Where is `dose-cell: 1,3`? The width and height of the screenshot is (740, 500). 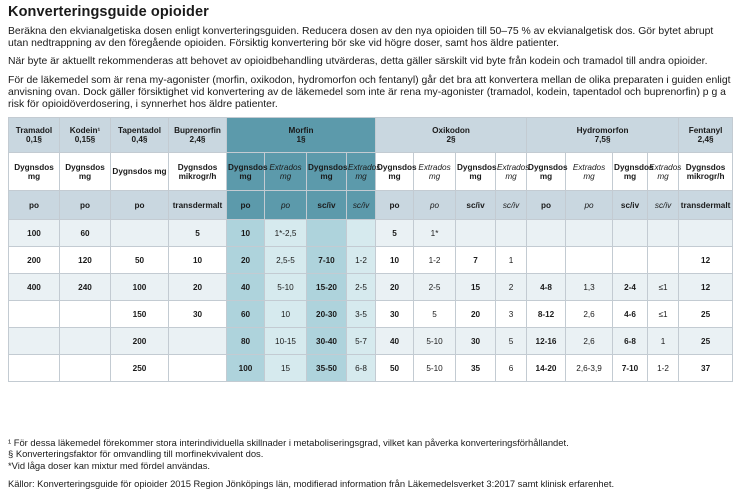
dose-cell: 1,3 is located at coordinates (589, 287).